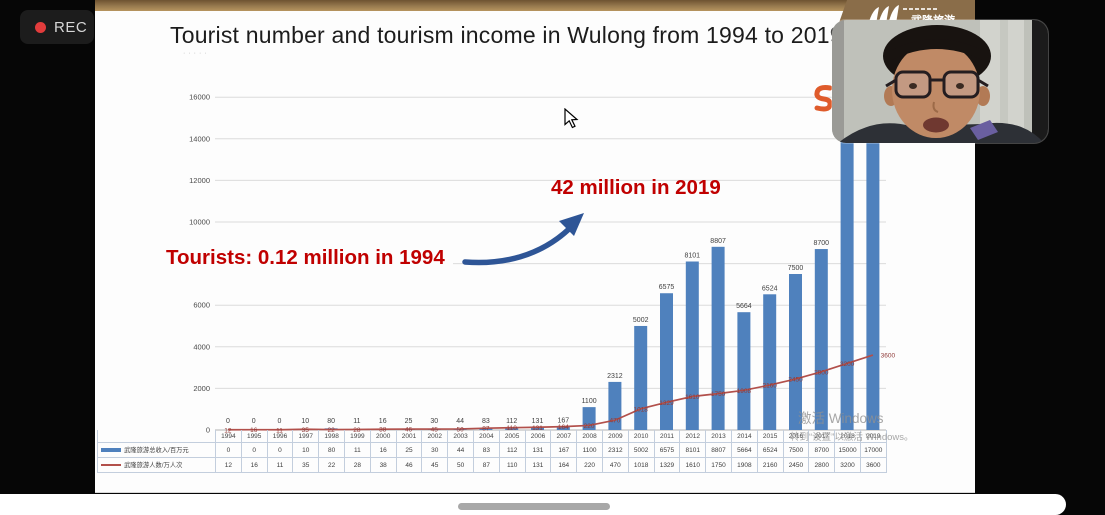  I want to click on year-header: 2001, so click(409, 436).